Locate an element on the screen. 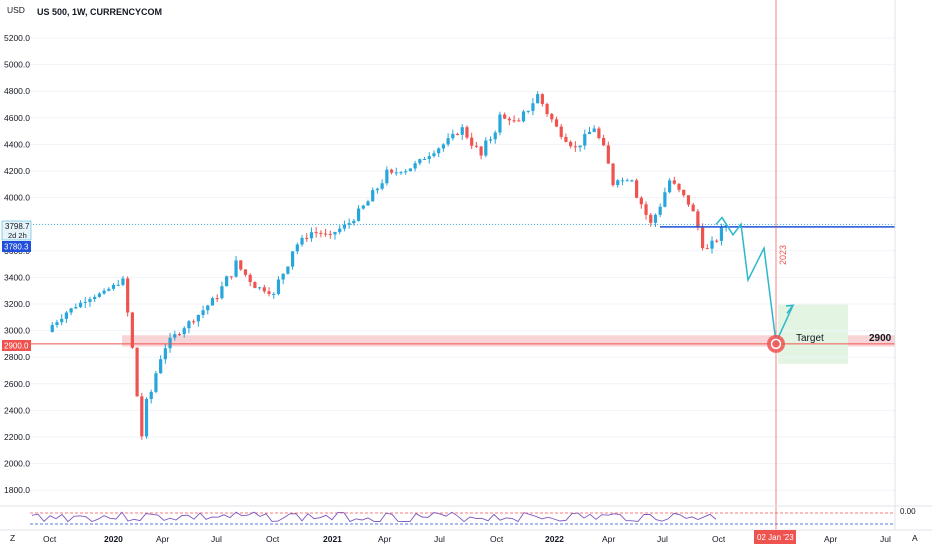 The image size is (932, 550). y-tick-label: 3000.0 is located at coordinates (17, 331).